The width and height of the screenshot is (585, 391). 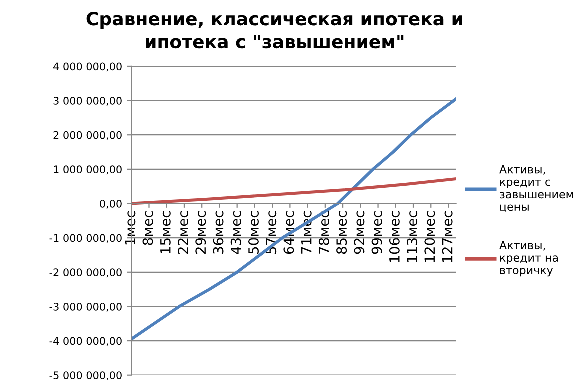 I want to click on legend-label: Активы, кредит с завышением цены, so click(x=537, y=189).